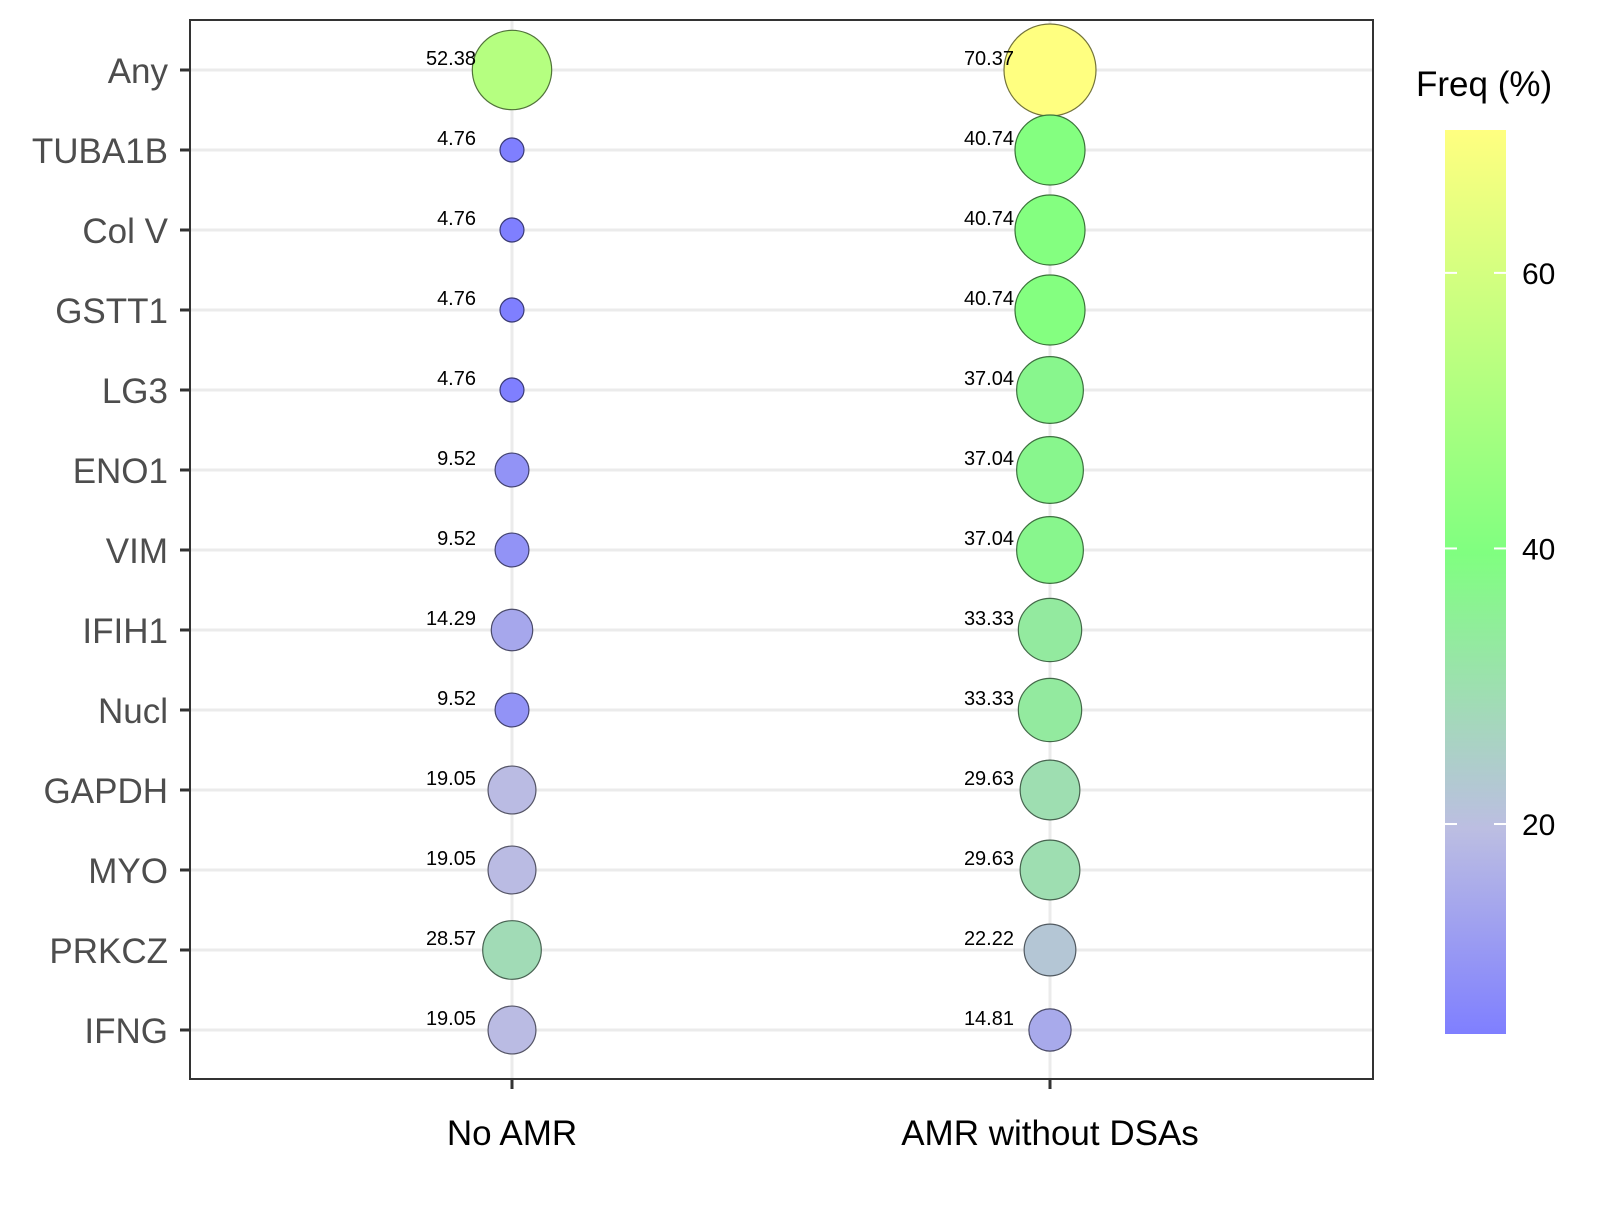 The height and width of the screenshot is (1205, 1600). What do you see at coordinates (989, 1019) in the screenshot?
I see `data-label: 14.81` at bounding box center [989, 1019].